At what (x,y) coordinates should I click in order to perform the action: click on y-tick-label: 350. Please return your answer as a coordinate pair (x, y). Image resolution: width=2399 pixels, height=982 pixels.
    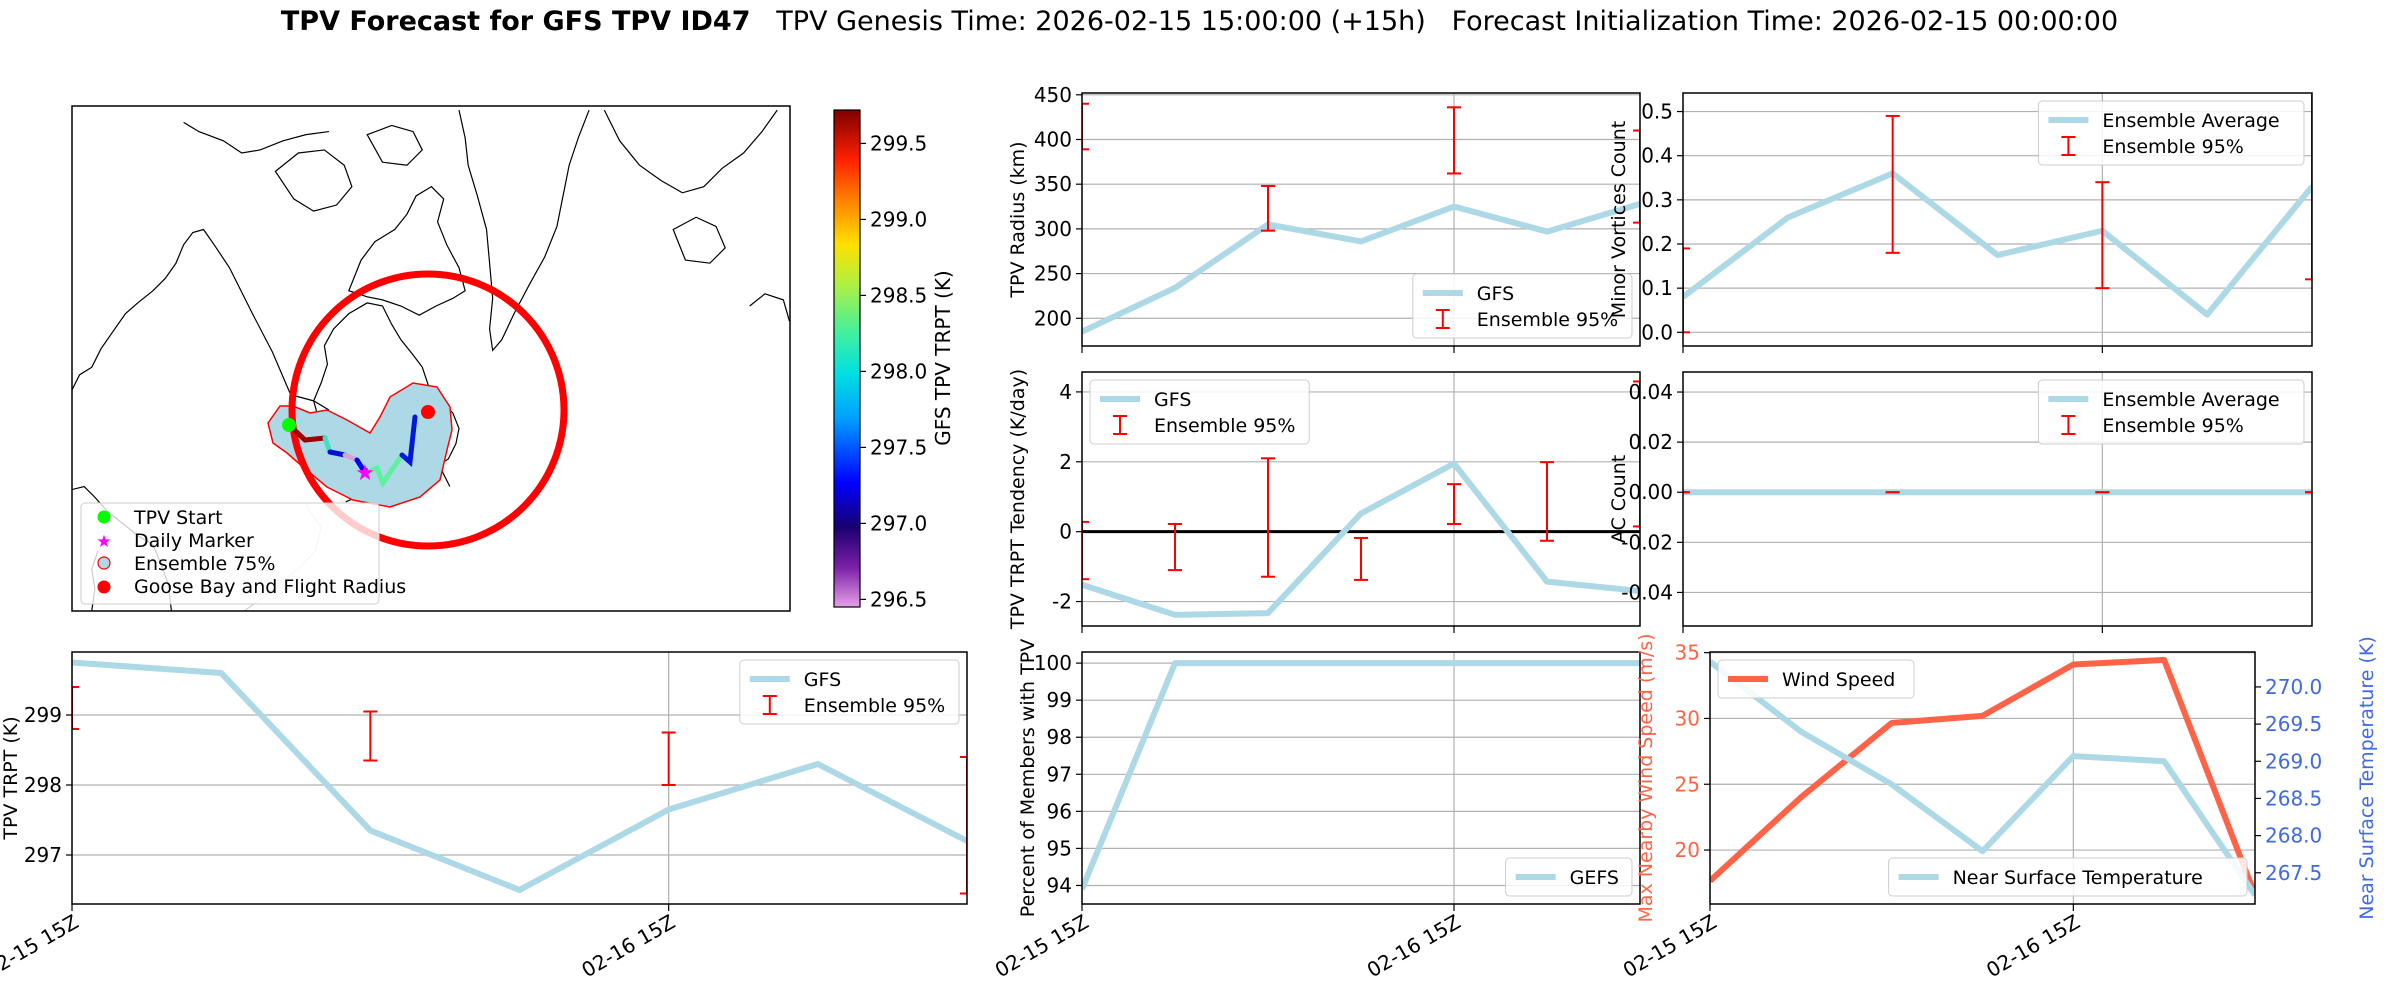
    Looking at the image, I should click on (1053, 184).